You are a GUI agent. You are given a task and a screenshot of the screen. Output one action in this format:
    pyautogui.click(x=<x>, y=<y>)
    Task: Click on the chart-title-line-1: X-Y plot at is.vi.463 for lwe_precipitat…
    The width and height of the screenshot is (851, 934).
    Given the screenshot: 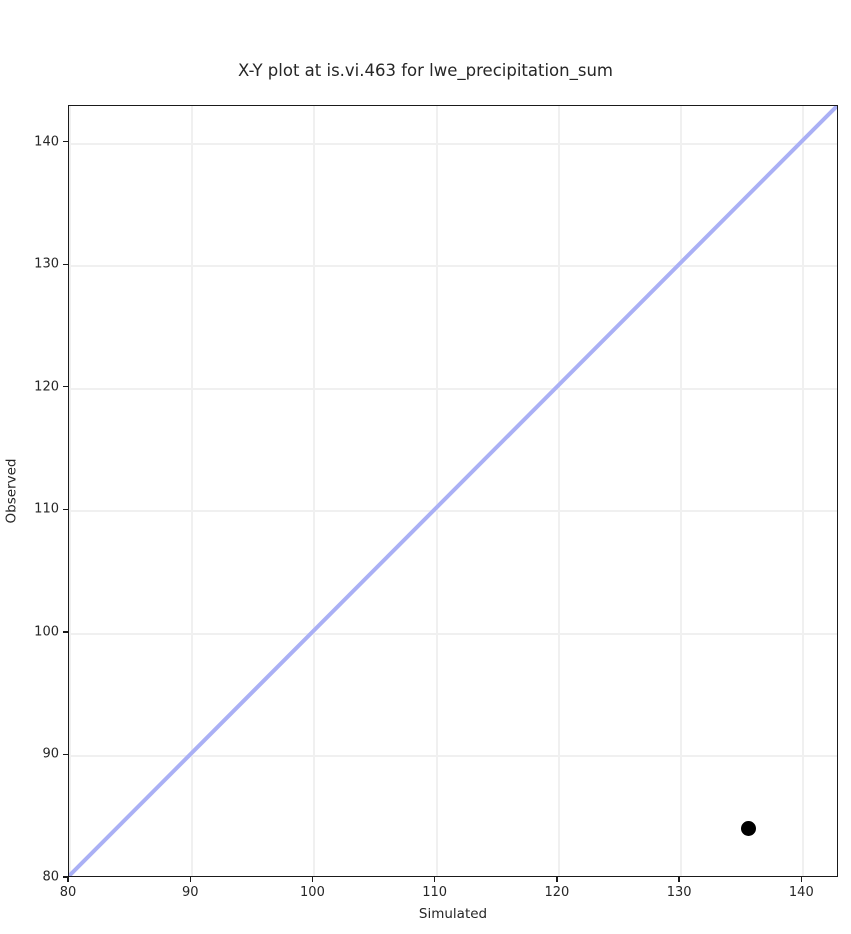 What is the action you would take?
    pyautogui.click(x=425, y=70)
    